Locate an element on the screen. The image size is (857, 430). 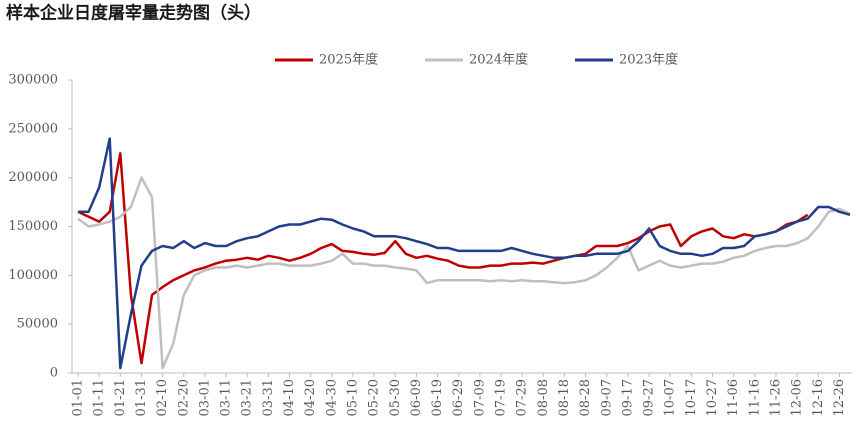
x-tick-label: 04-30 is located at coordinates (331, 397).